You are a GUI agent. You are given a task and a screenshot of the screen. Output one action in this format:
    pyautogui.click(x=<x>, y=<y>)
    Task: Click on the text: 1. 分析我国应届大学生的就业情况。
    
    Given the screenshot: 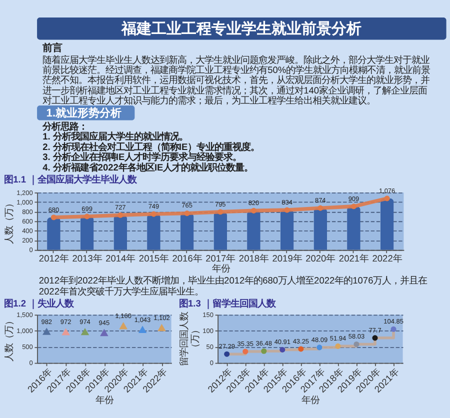 What is the action you would take?
    pyautogui.click(x=115, y=137)
    